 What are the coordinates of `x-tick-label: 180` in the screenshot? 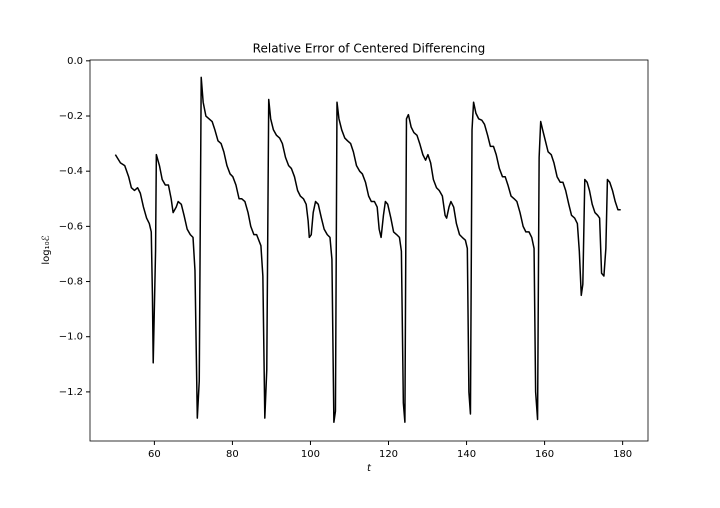 It's located at (622, 454).